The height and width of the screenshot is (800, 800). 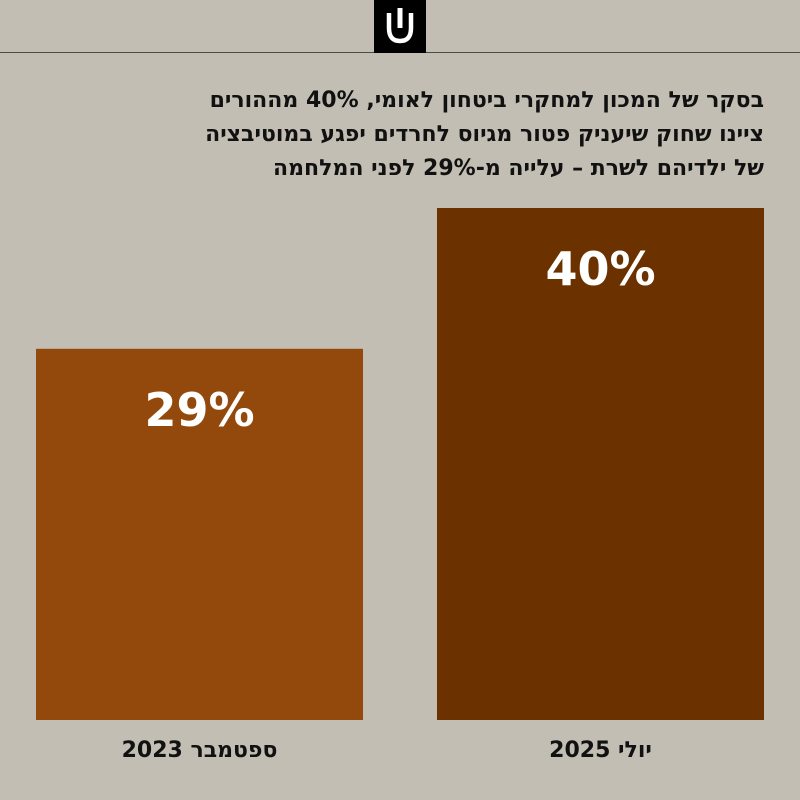 I want to click on bar-value-label-1: 29%, so click(x=199, y=410).